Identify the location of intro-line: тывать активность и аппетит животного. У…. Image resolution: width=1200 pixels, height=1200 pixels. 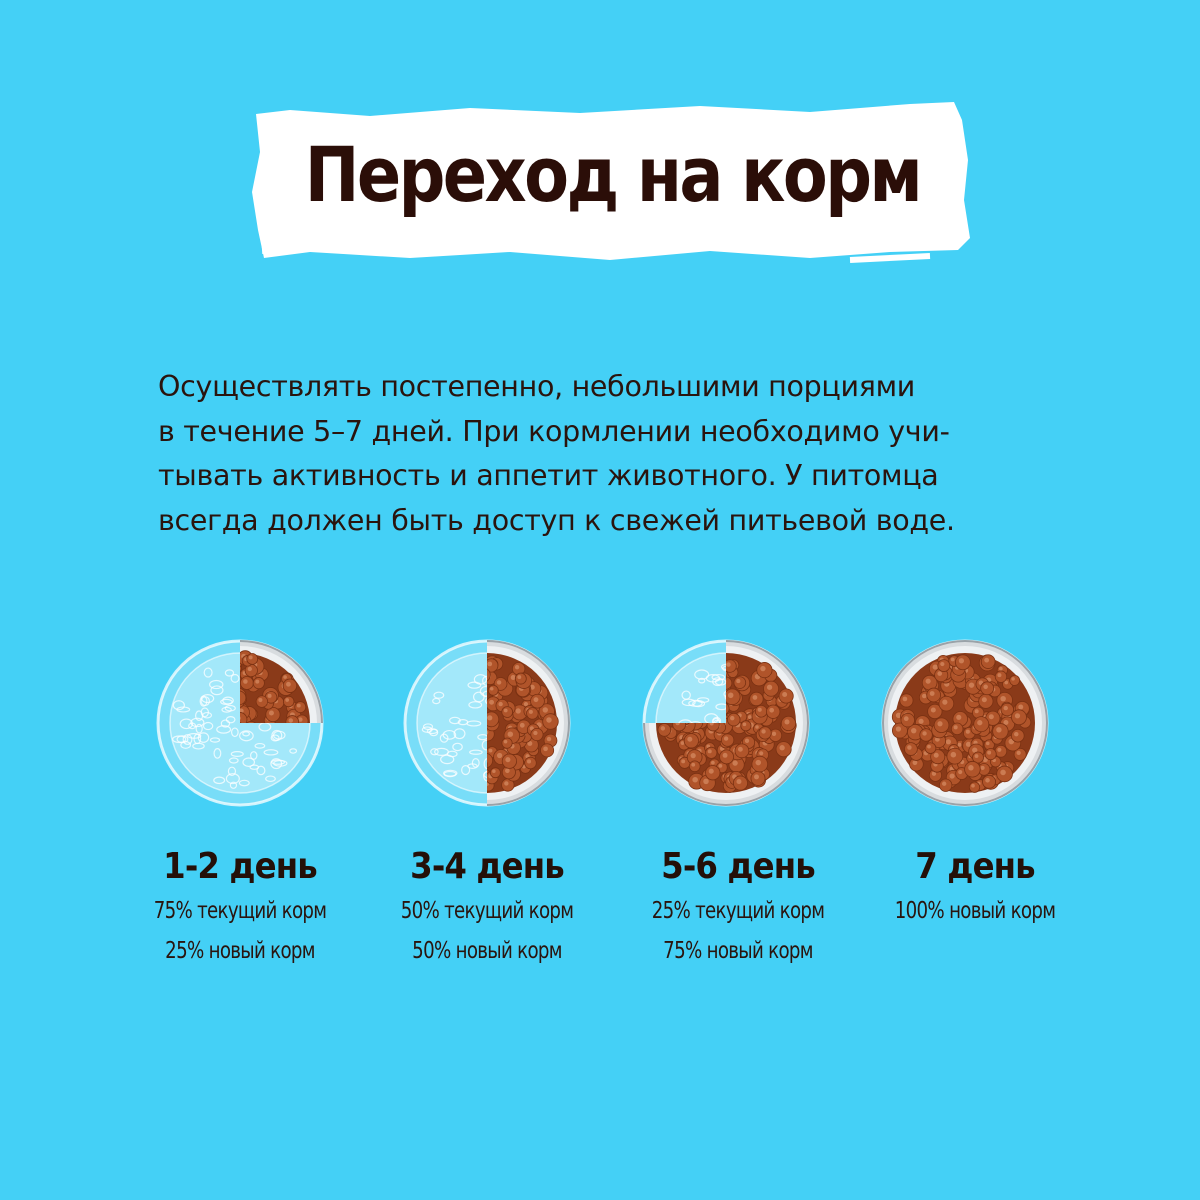
(548, 475).